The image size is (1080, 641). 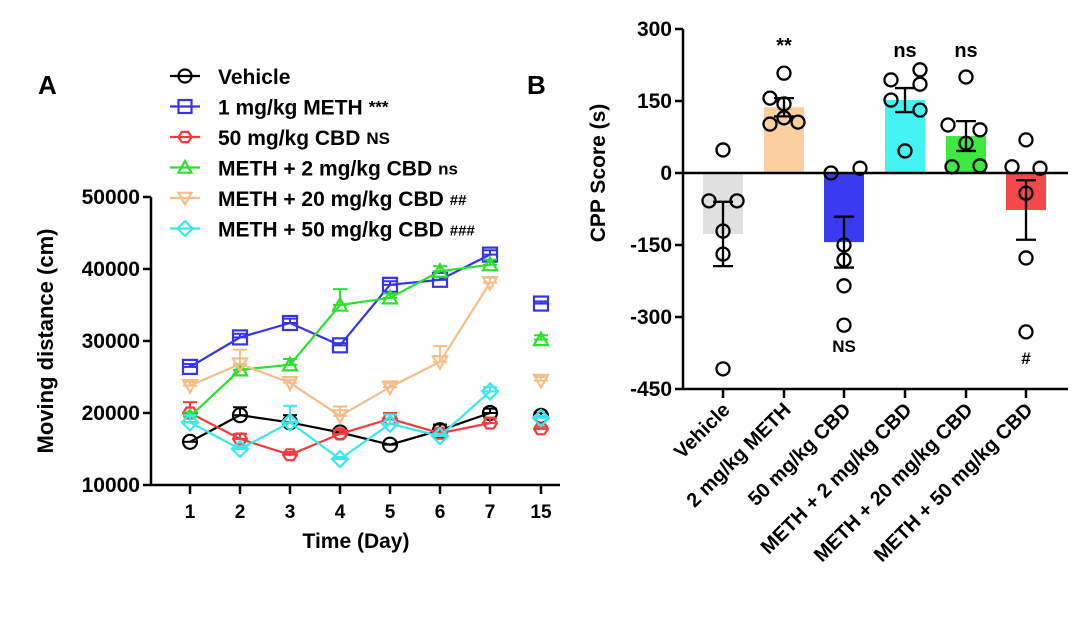 I want to click on y-tick-label: 0, so click(x=666, y=173).